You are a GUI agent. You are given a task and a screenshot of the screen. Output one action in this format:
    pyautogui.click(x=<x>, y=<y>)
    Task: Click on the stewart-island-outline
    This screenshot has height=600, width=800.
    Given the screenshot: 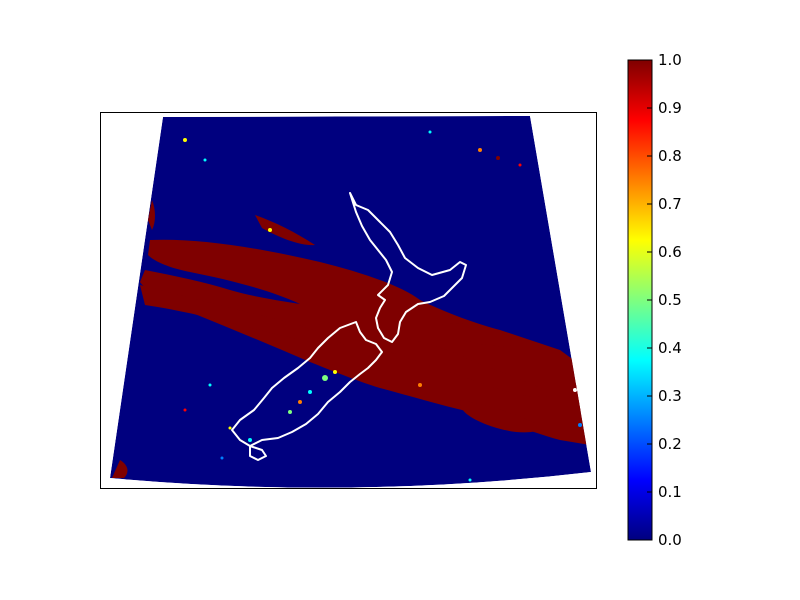 What is the action you would take?
    pyautogui.click(x=258, y=453)
    